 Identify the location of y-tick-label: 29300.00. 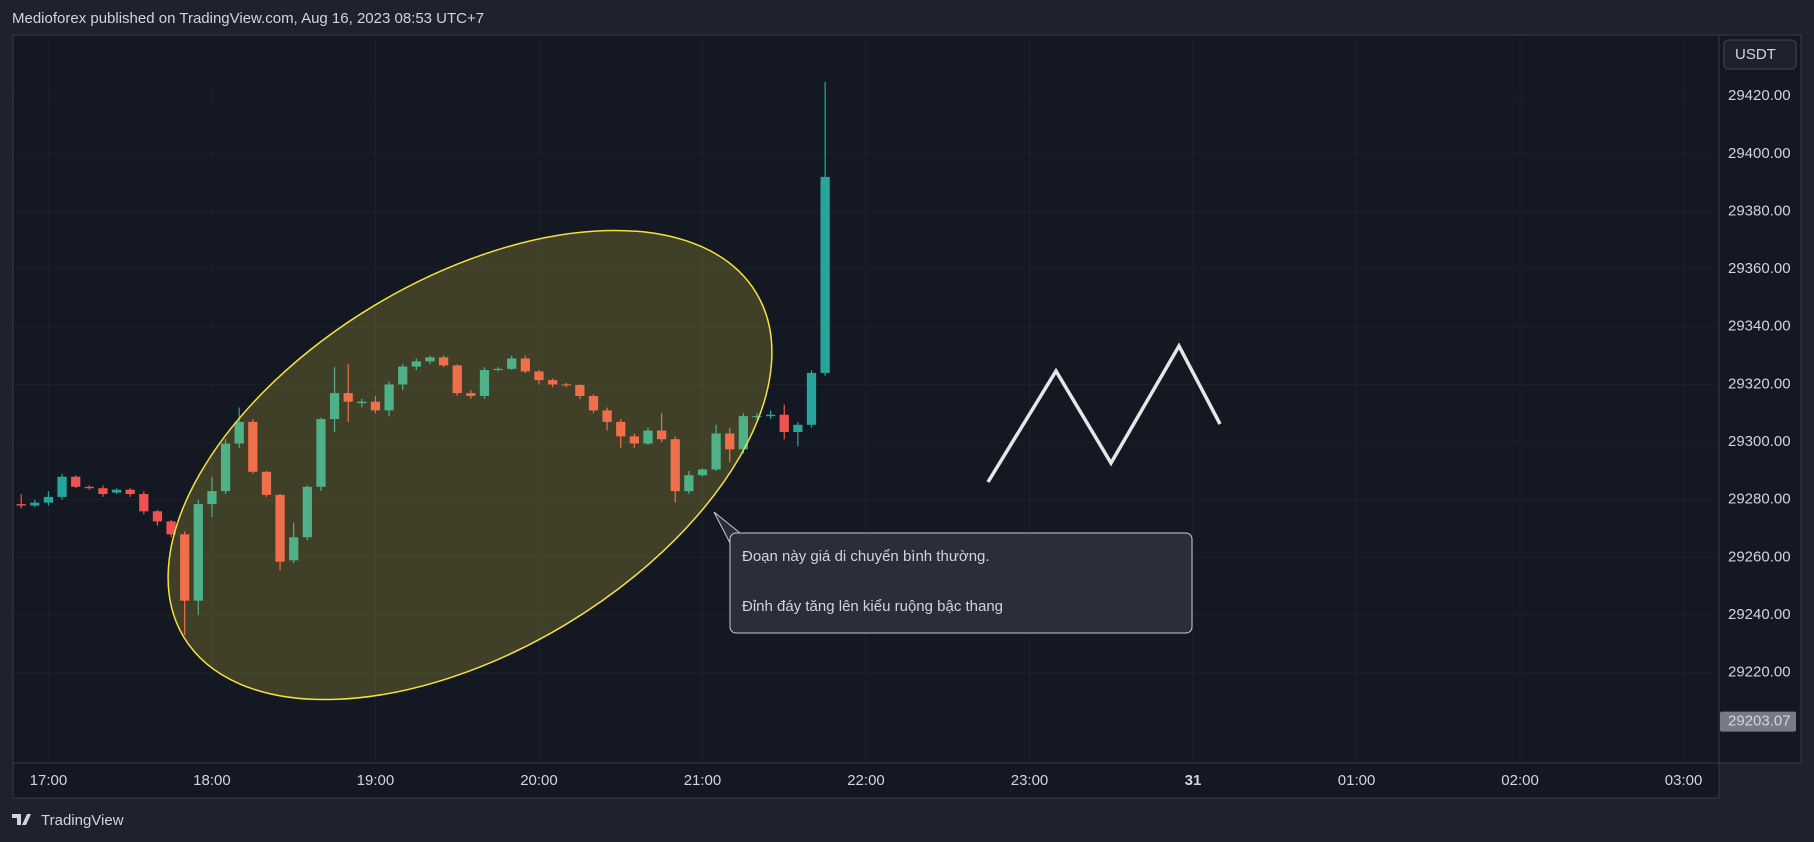
(1759, 441).